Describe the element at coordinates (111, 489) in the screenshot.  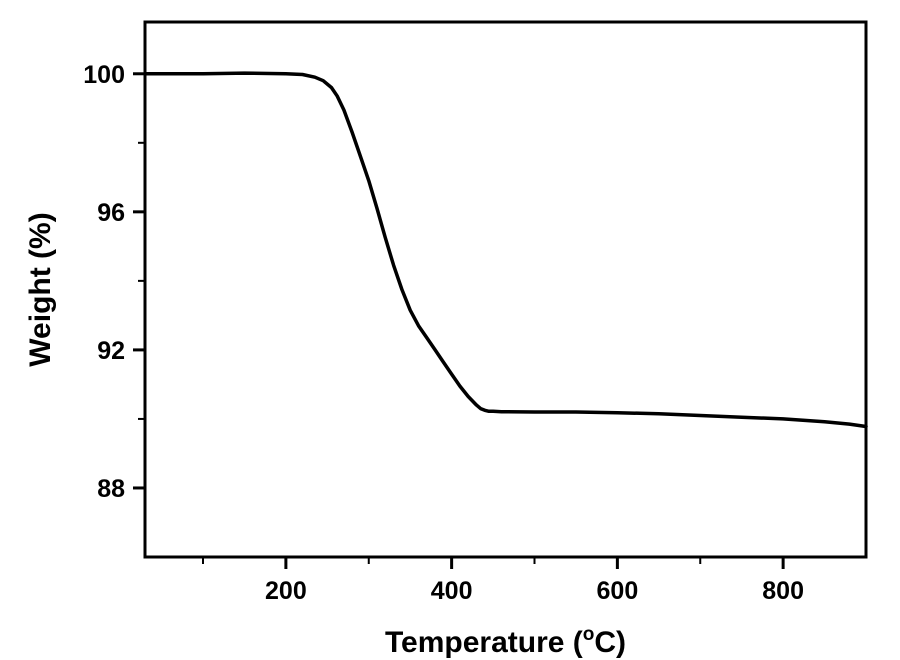
I see `y-tick-label: 88` at that location.